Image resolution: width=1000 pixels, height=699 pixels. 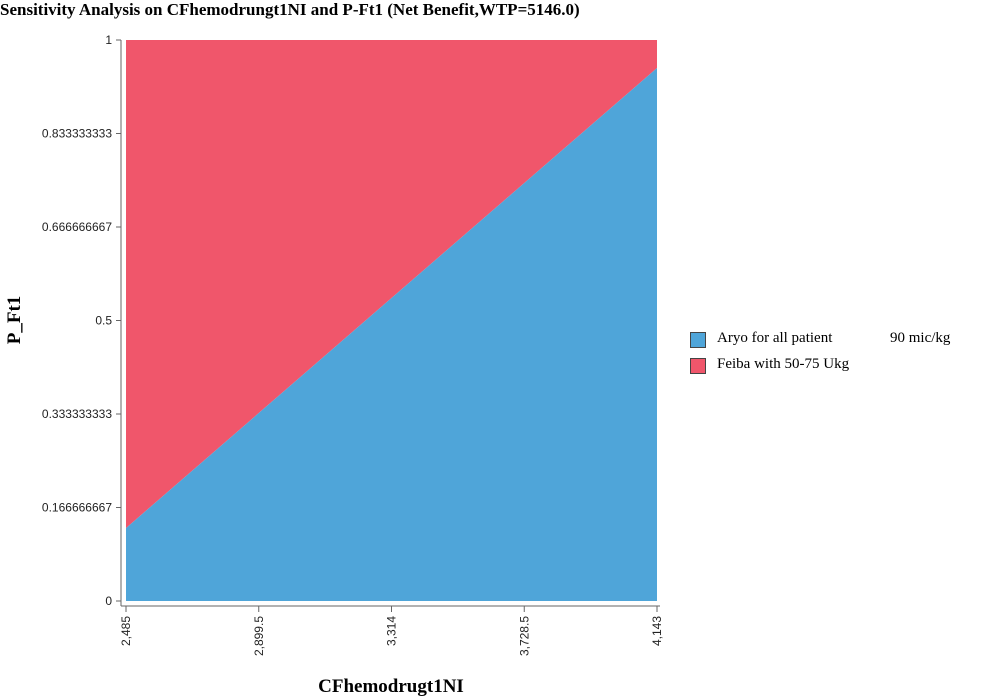 I want to click on x-ticks: 2,485 2,899.5 3,314 3,728.5 4,143, so click(x=391, y=631).